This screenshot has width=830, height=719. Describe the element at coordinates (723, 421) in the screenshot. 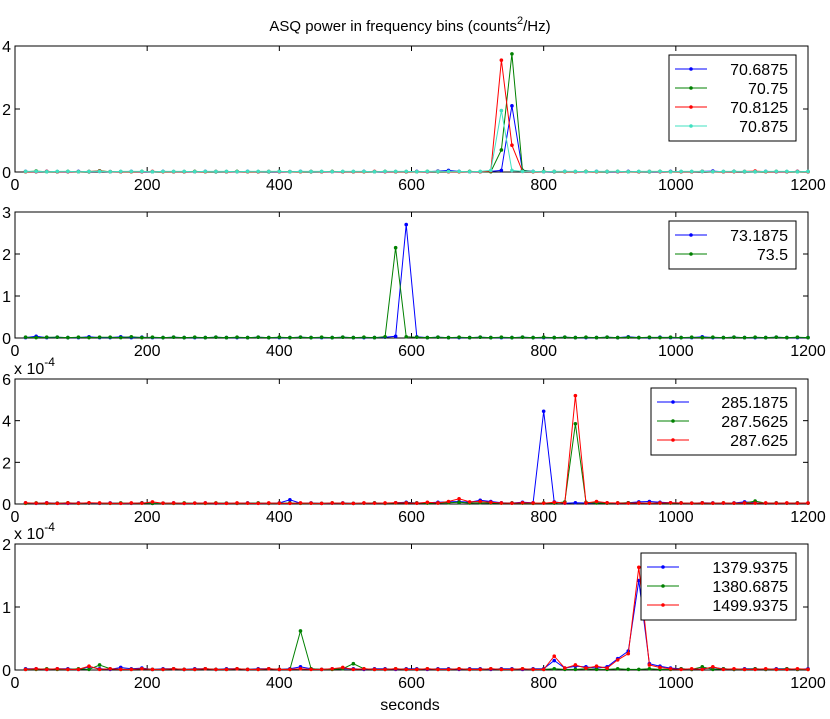

I see `legend: 285.1875 287.5625 287.625` at that location.